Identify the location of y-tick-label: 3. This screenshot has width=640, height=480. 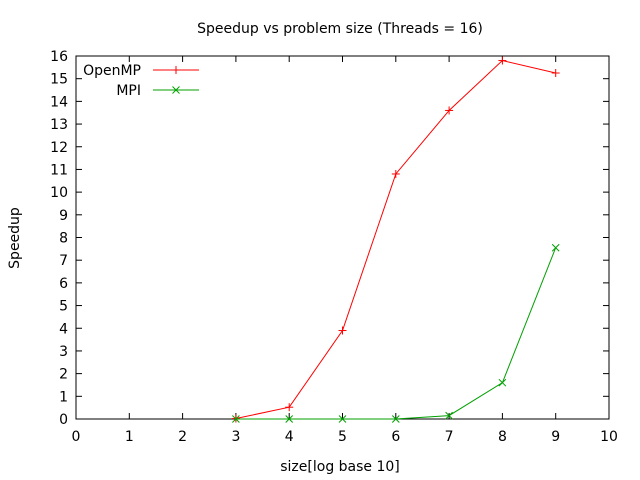
(63, 352).